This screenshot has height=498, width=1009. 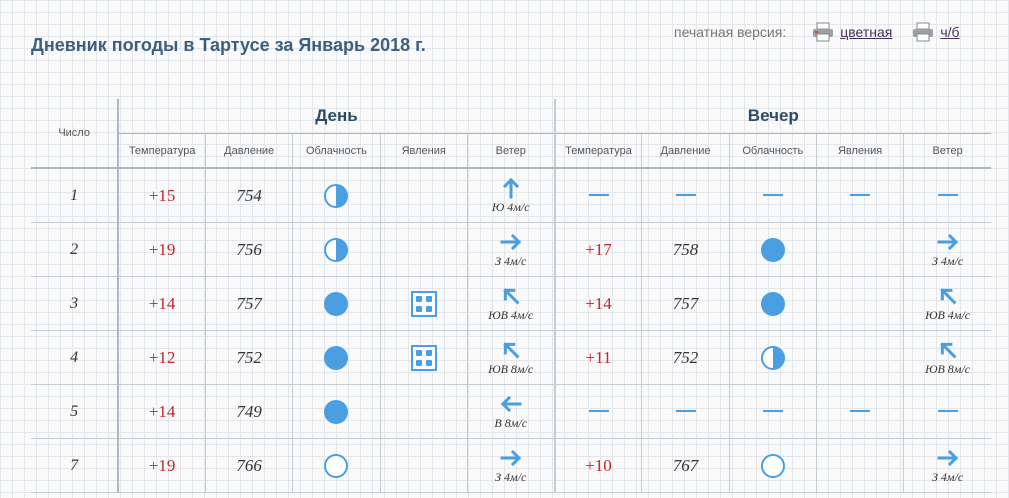 What do you see at coordinates (866, 32) in the screenshot?
I see `print-color-label: цветная` at bounding box center [866, 32].